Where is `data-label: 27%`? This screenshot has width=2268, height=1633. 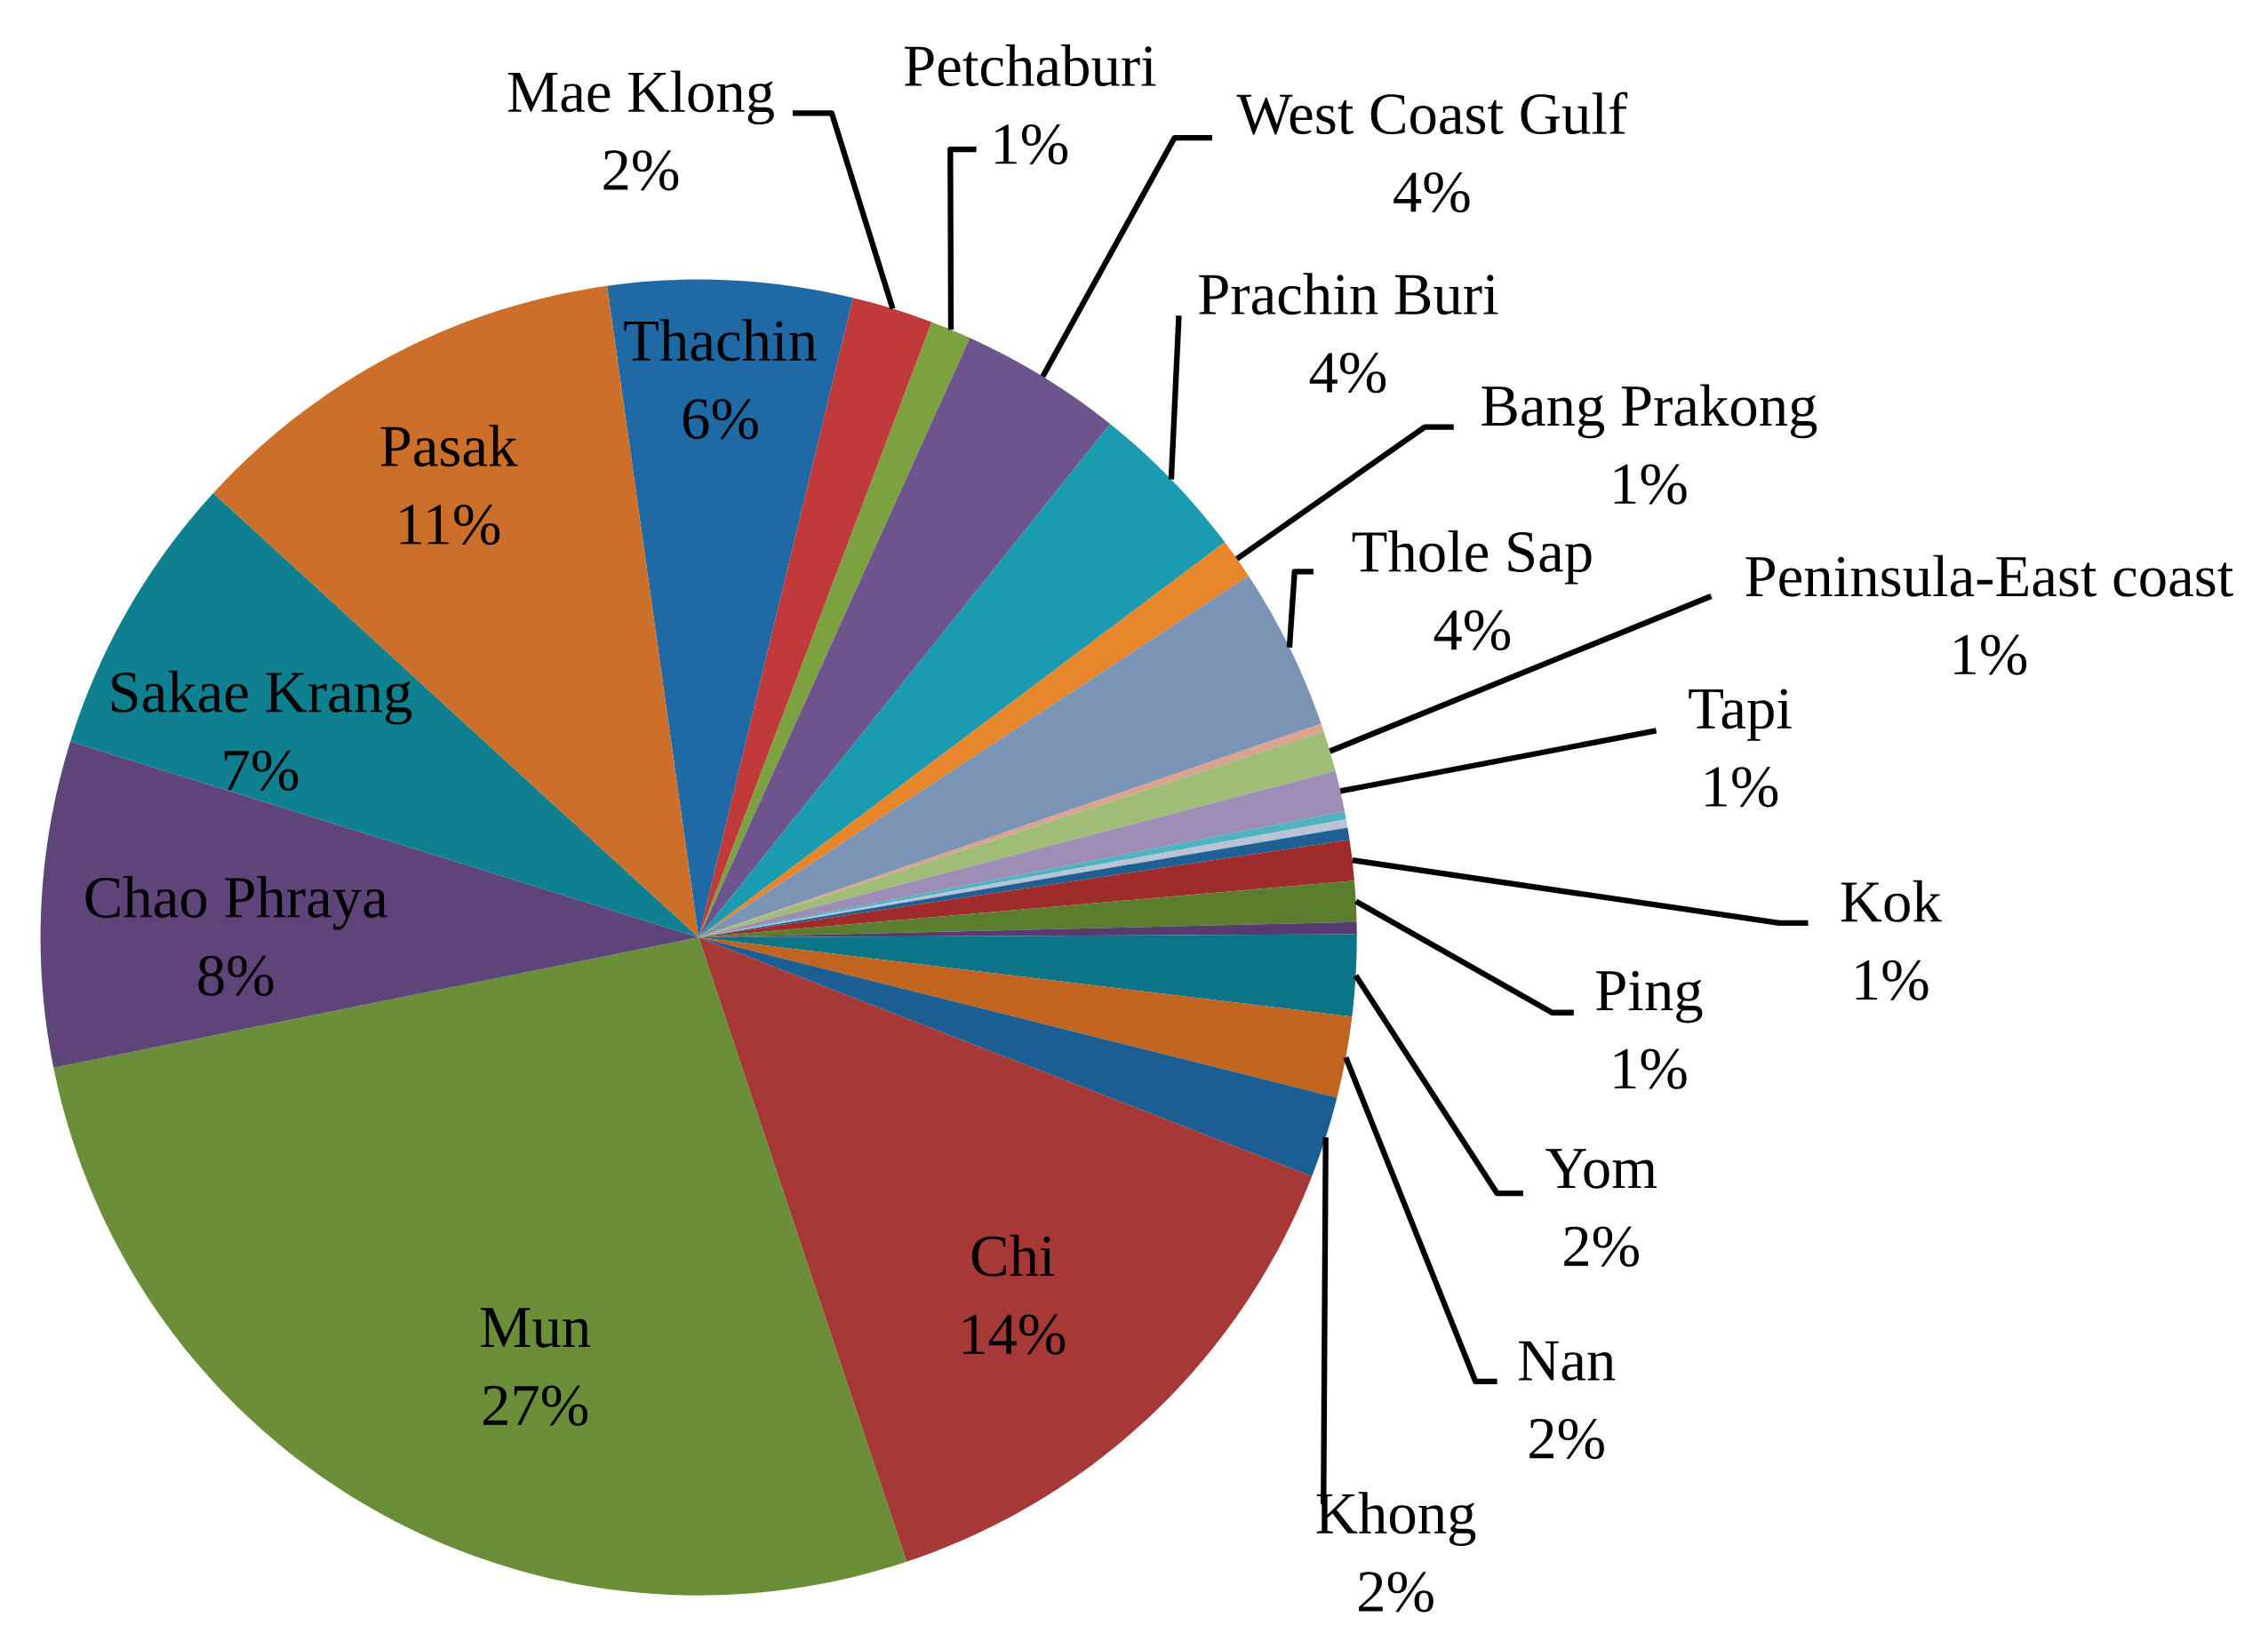
data-label: 27% is located at coordinates (535, 1405).